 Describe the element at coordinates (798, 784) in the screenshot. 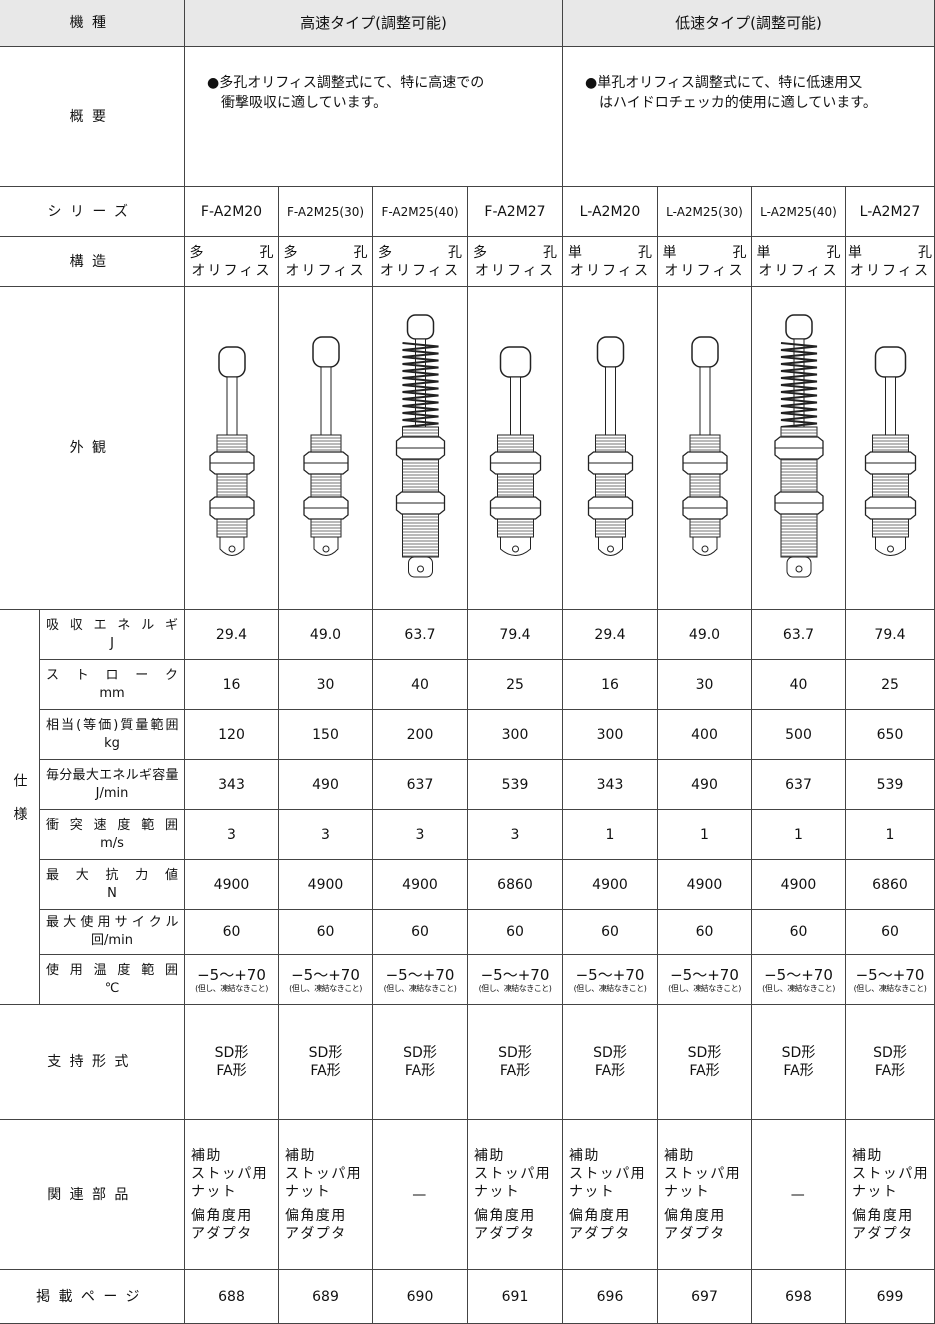

I see `spec-value: 637` at that location.